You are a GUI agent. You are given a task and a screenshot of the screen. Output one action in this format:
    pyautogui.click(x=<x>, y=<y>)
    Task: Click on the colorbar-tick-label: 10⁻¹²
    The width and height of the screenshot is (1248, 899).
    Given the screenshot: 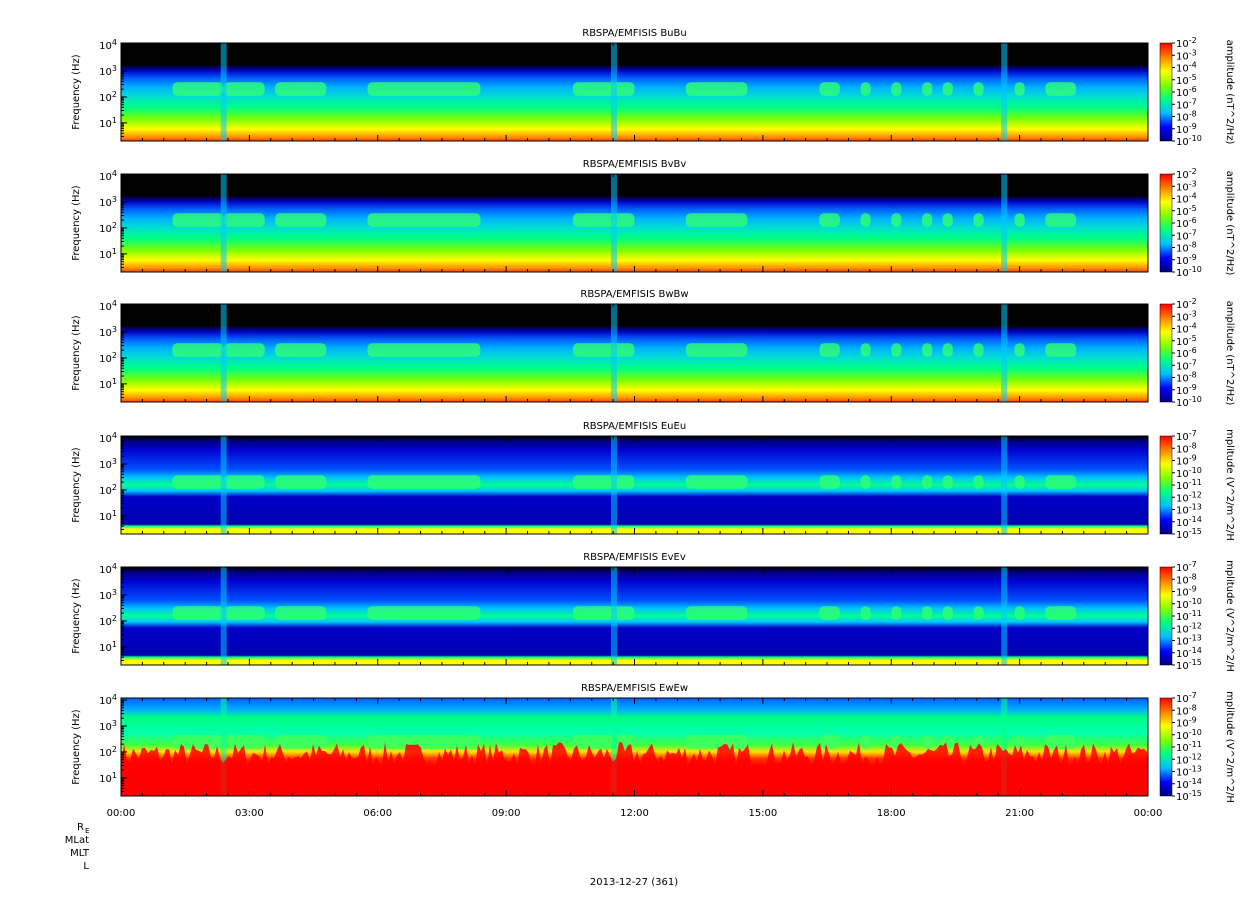 What is the action you would take?
    pyautogui.click(x=1189, y=759)
    